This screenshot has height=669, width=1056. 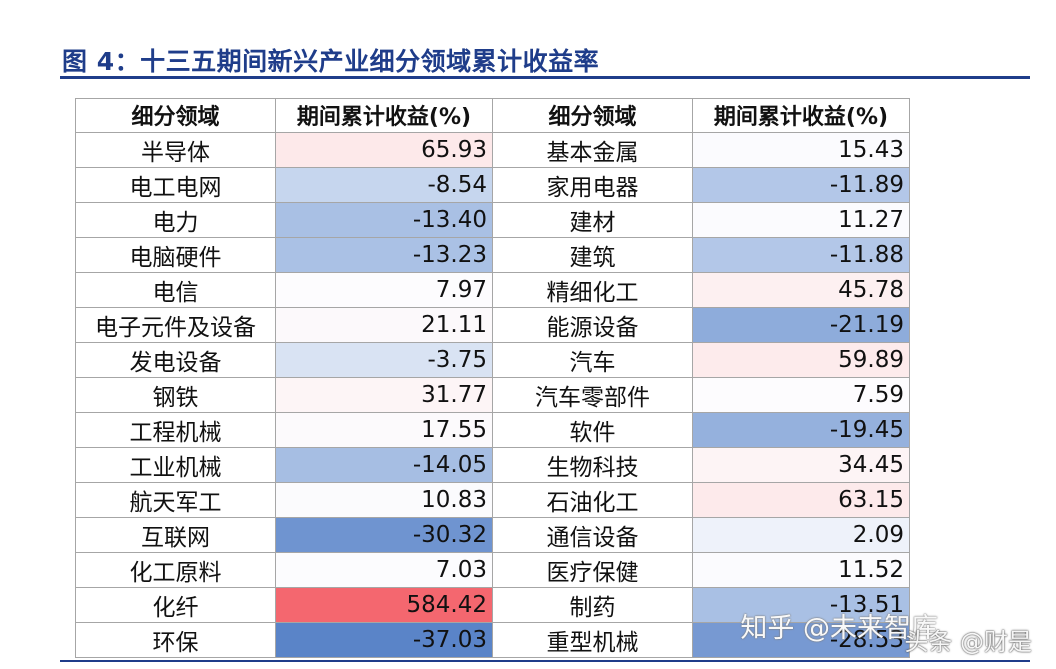 What do you see at coordinates (175, 569) in the screenshot?
I see `sector-name-left: 化工原料` at bounding box center [175, 569].